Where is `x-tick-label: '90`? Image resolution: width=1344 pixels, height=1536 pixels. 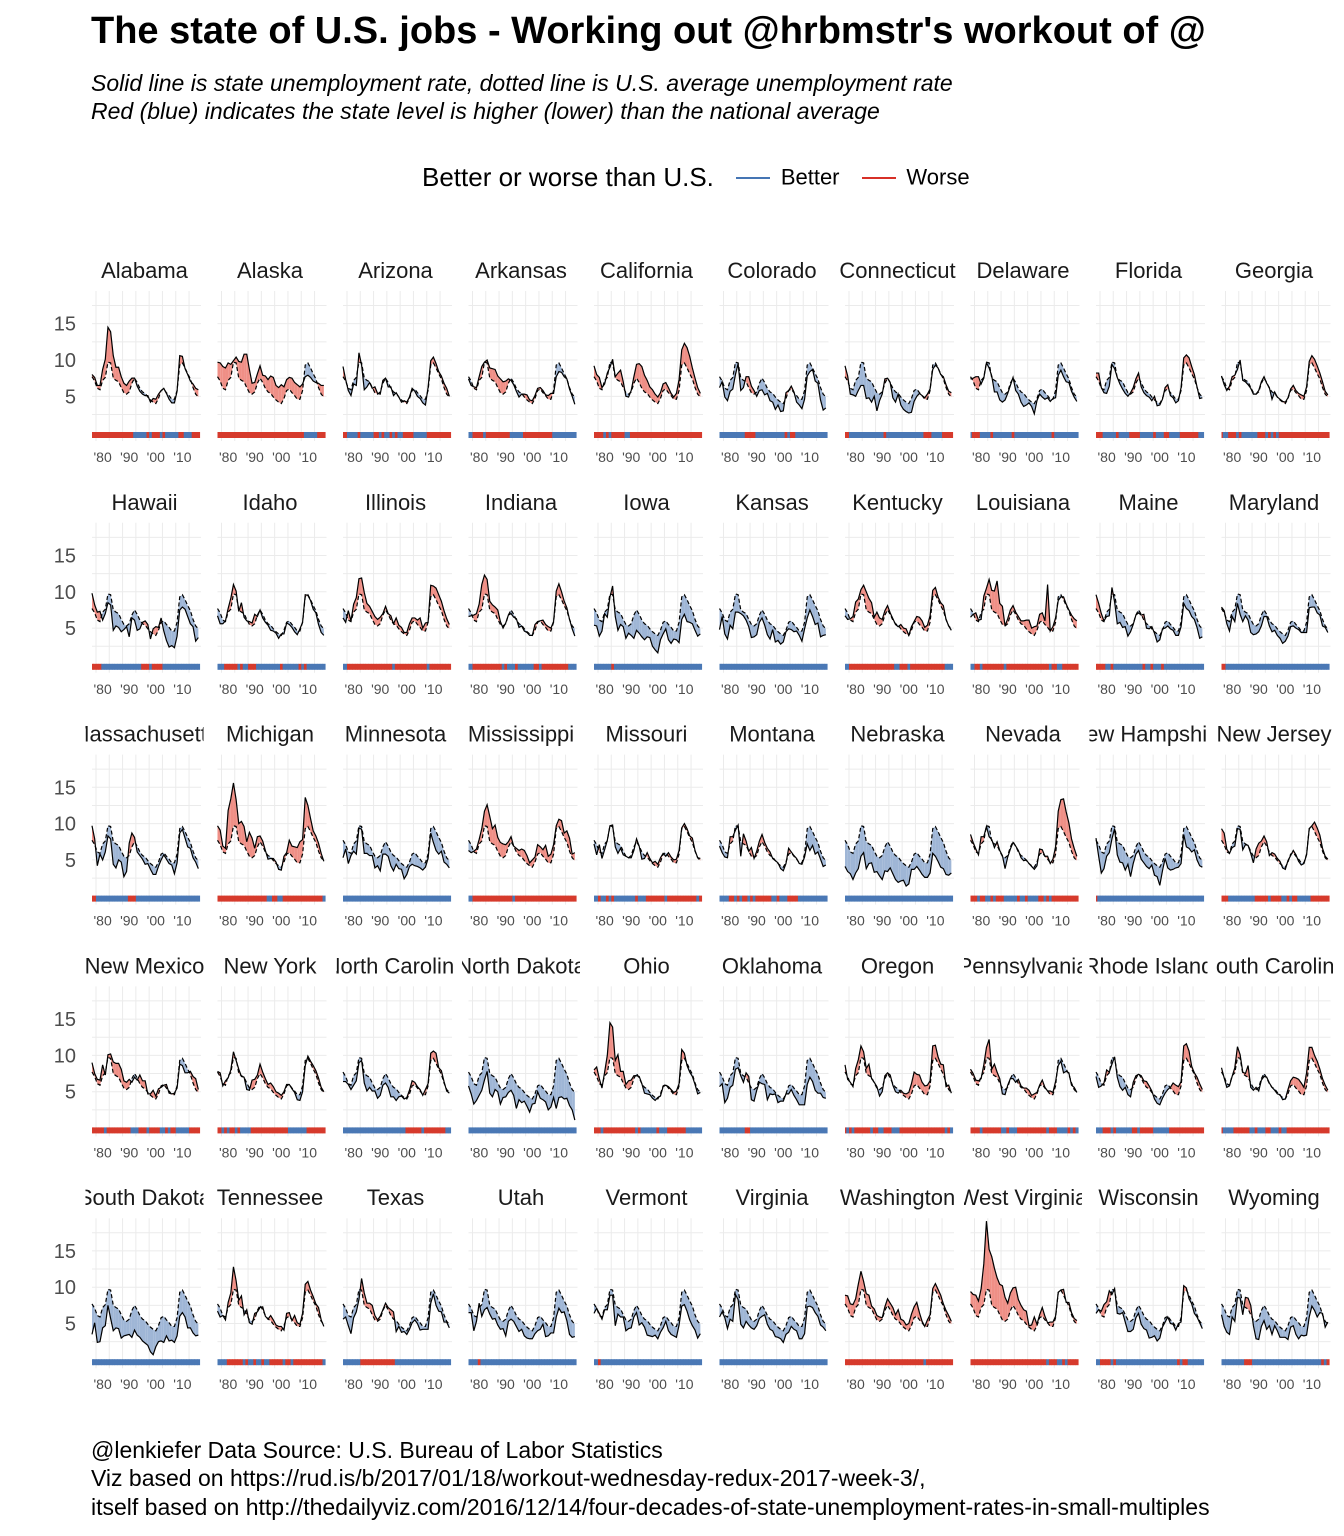 x-tick-label: '90 is located at coordinates (1259, 689).